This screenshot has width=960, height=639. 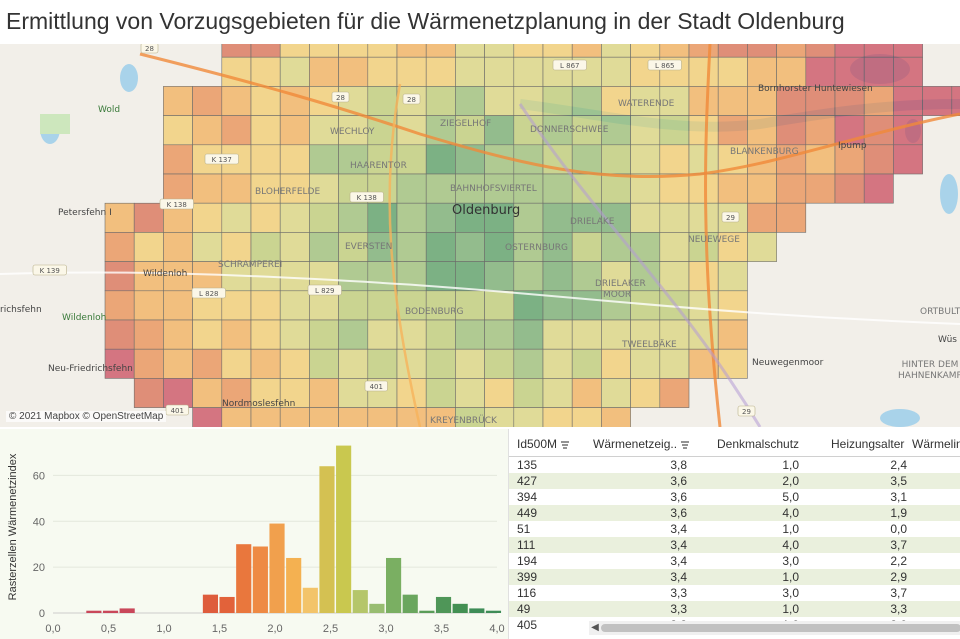 What do you see at coordinates (868, 444) in the screenshot?
I see `column-header-heizungsalter: Heizungsalter` at bounding box center [868, 444].